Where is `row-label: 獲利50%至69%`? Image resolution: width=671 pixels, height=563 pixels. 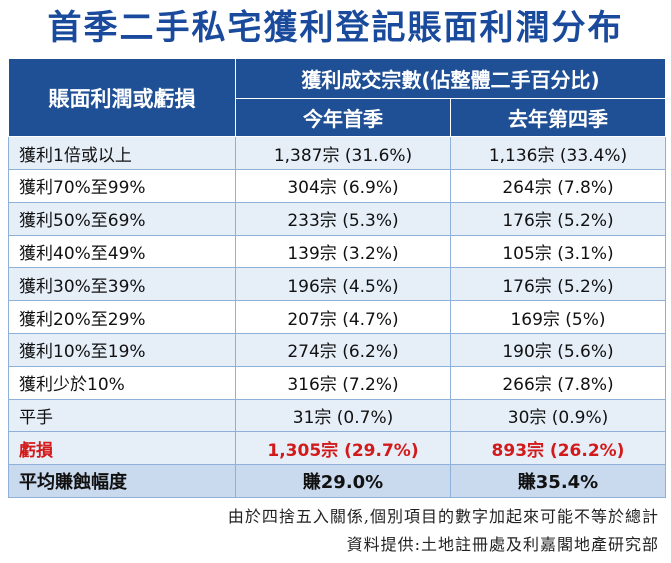
row-label: 獲利50%至69% is located at coordinates (122, 218).